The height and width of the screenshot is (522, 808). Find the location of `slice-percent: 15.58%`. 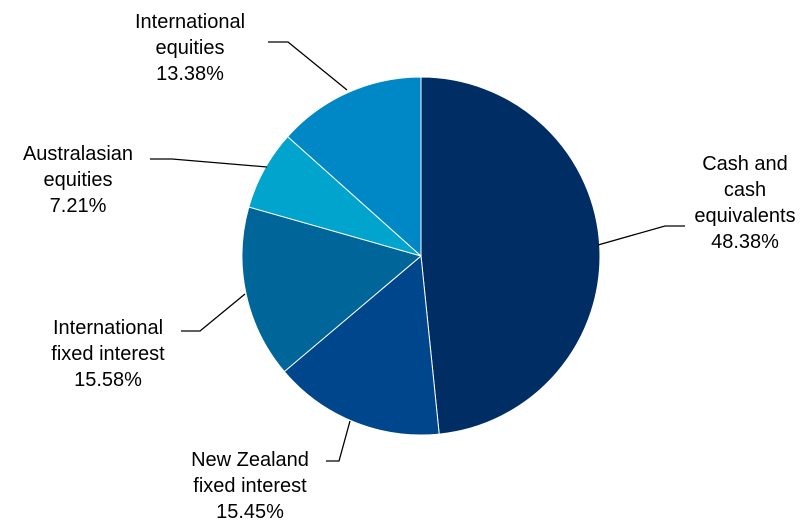

slice-percent: 15.58% is located at coordinates (108, 380).